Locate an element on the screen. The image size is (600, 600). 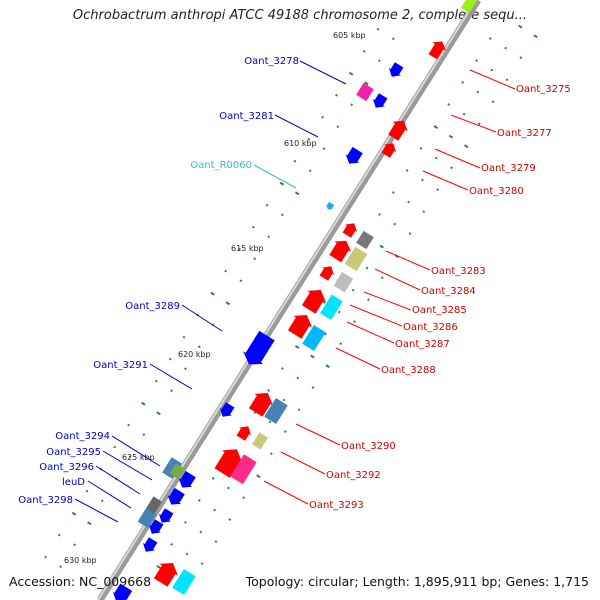
gene-label-oant-3278: Oant_3278 is located at coordinates (271, 61).